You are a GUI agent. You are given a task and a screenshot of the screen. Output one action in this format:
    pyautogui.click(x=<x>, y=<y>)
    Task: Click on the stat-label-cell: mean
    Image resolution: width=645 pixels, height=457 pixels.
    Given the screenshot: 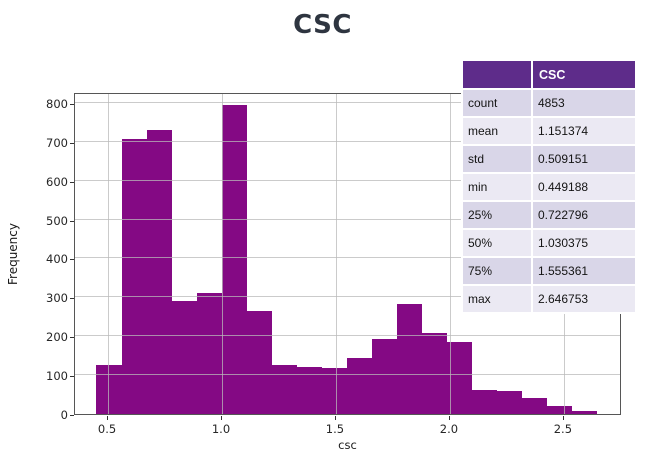 What is the action you would take?
    pyautogui.click(x=497, y=131)
    